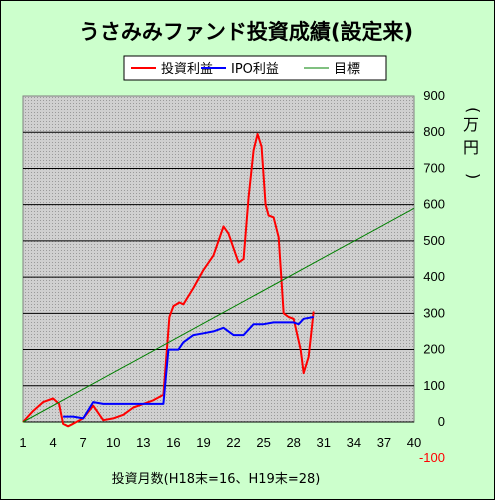 The height and width of the screenshot is (500, 495). Describe the element at coordinates (52, 442) in the screenshot. I see `x-tick-label: 4` at that location.